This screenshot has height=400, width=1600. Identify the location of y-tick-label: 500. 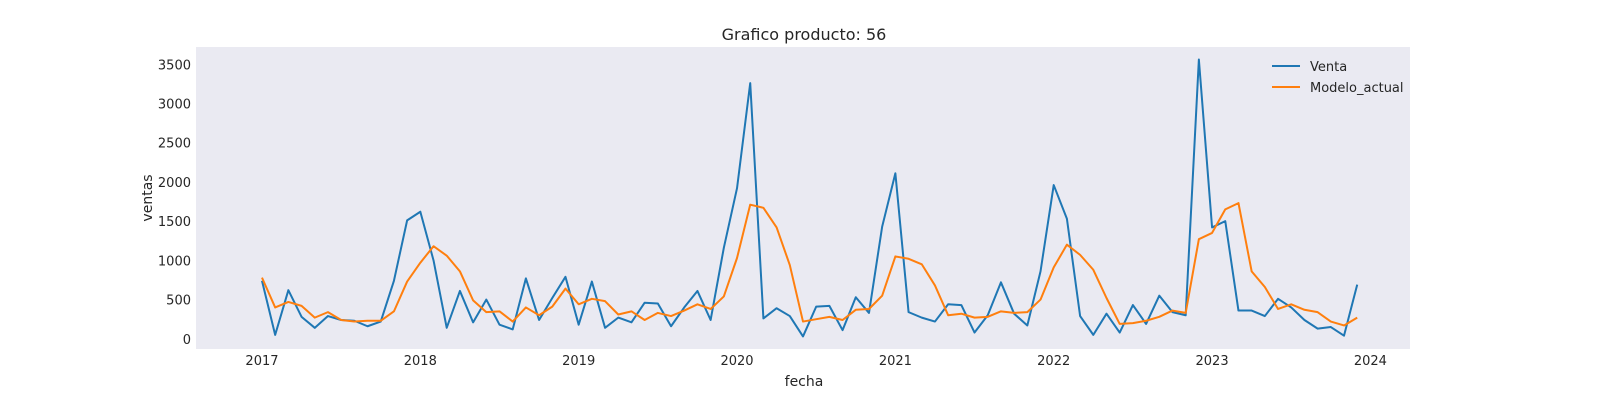
(178, 301).